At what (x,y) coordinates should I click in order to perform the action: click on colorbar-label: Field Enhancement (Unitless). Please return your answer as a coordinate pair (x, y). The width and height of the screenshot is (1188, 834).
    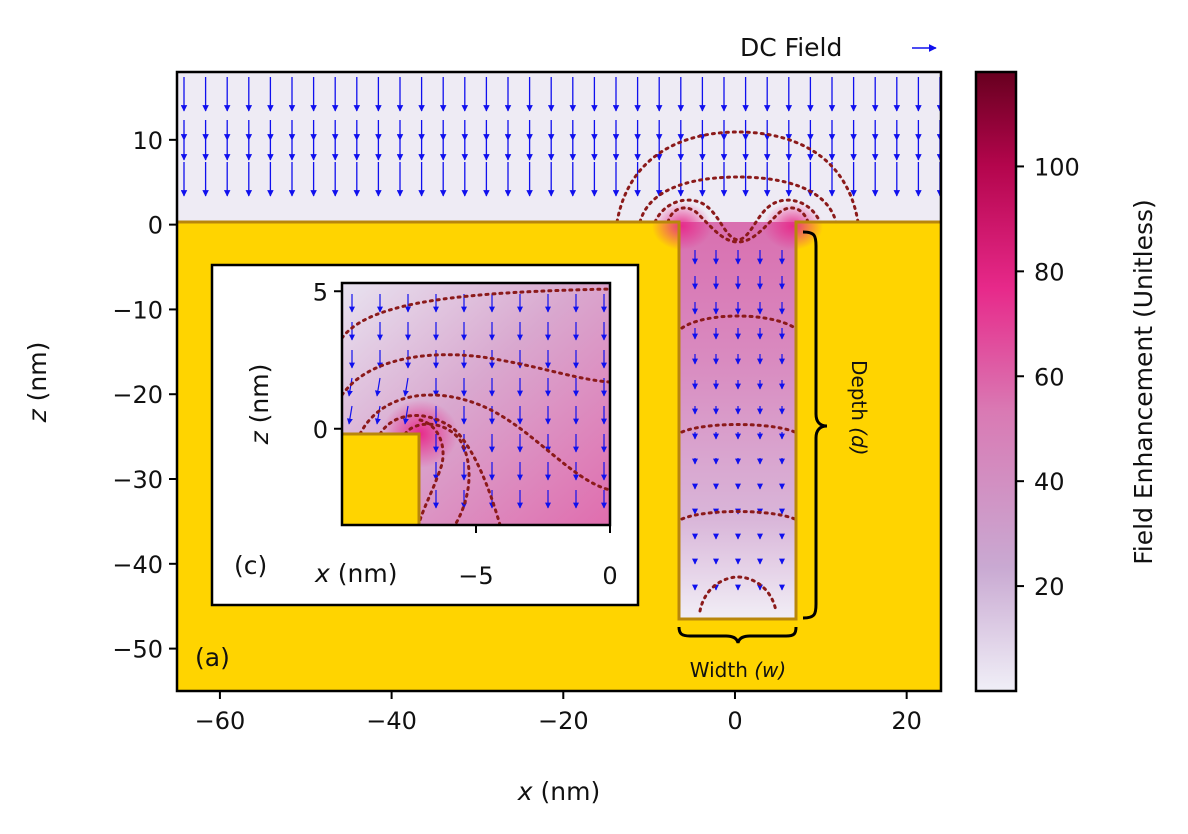
    Looking at the image, I should click on (1143, 382).